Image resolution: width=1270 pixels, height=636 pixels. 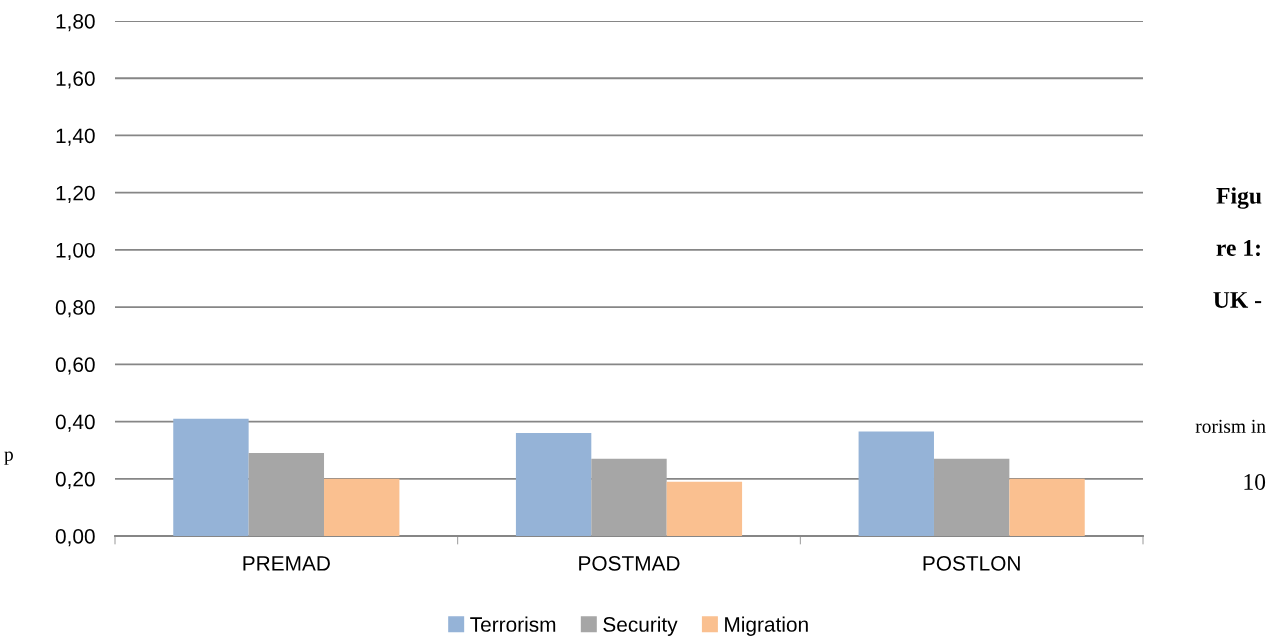 I want to click on text: re 1:, so click(x=1238, y=248).